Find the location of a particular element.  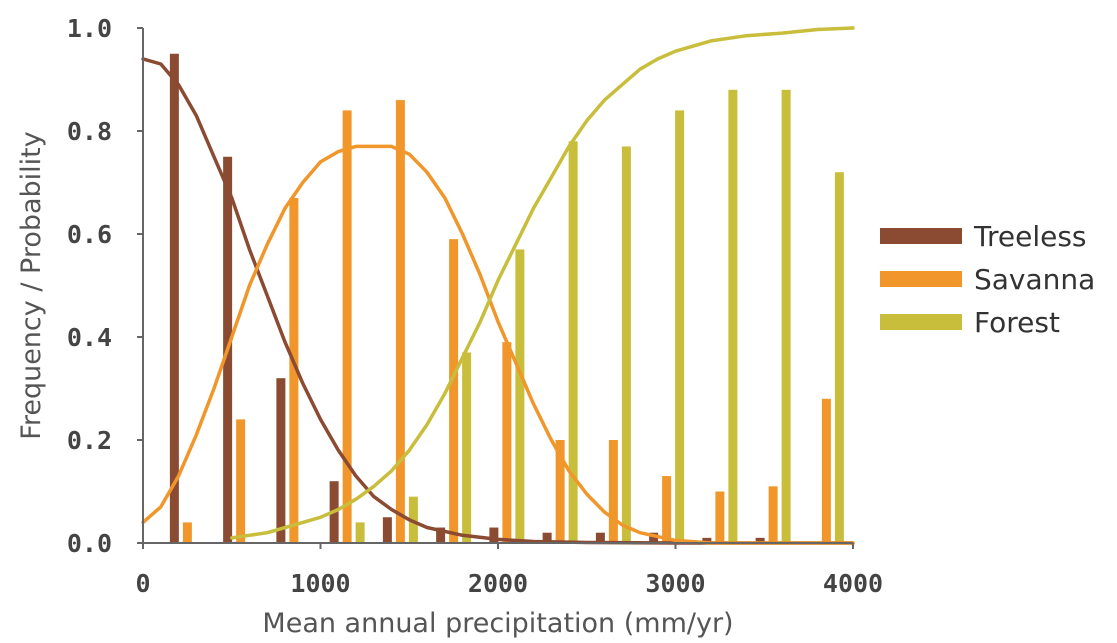

legend: Treeless Savanna Forest is located at coordinates (987, 279).